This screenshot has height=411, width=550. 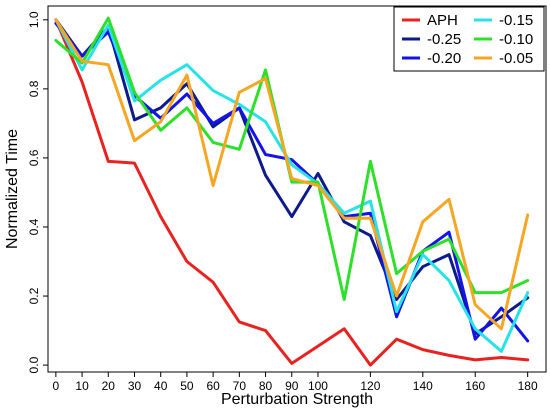 I want to click on legend-label: -0.05, so click(x=516, y=58).